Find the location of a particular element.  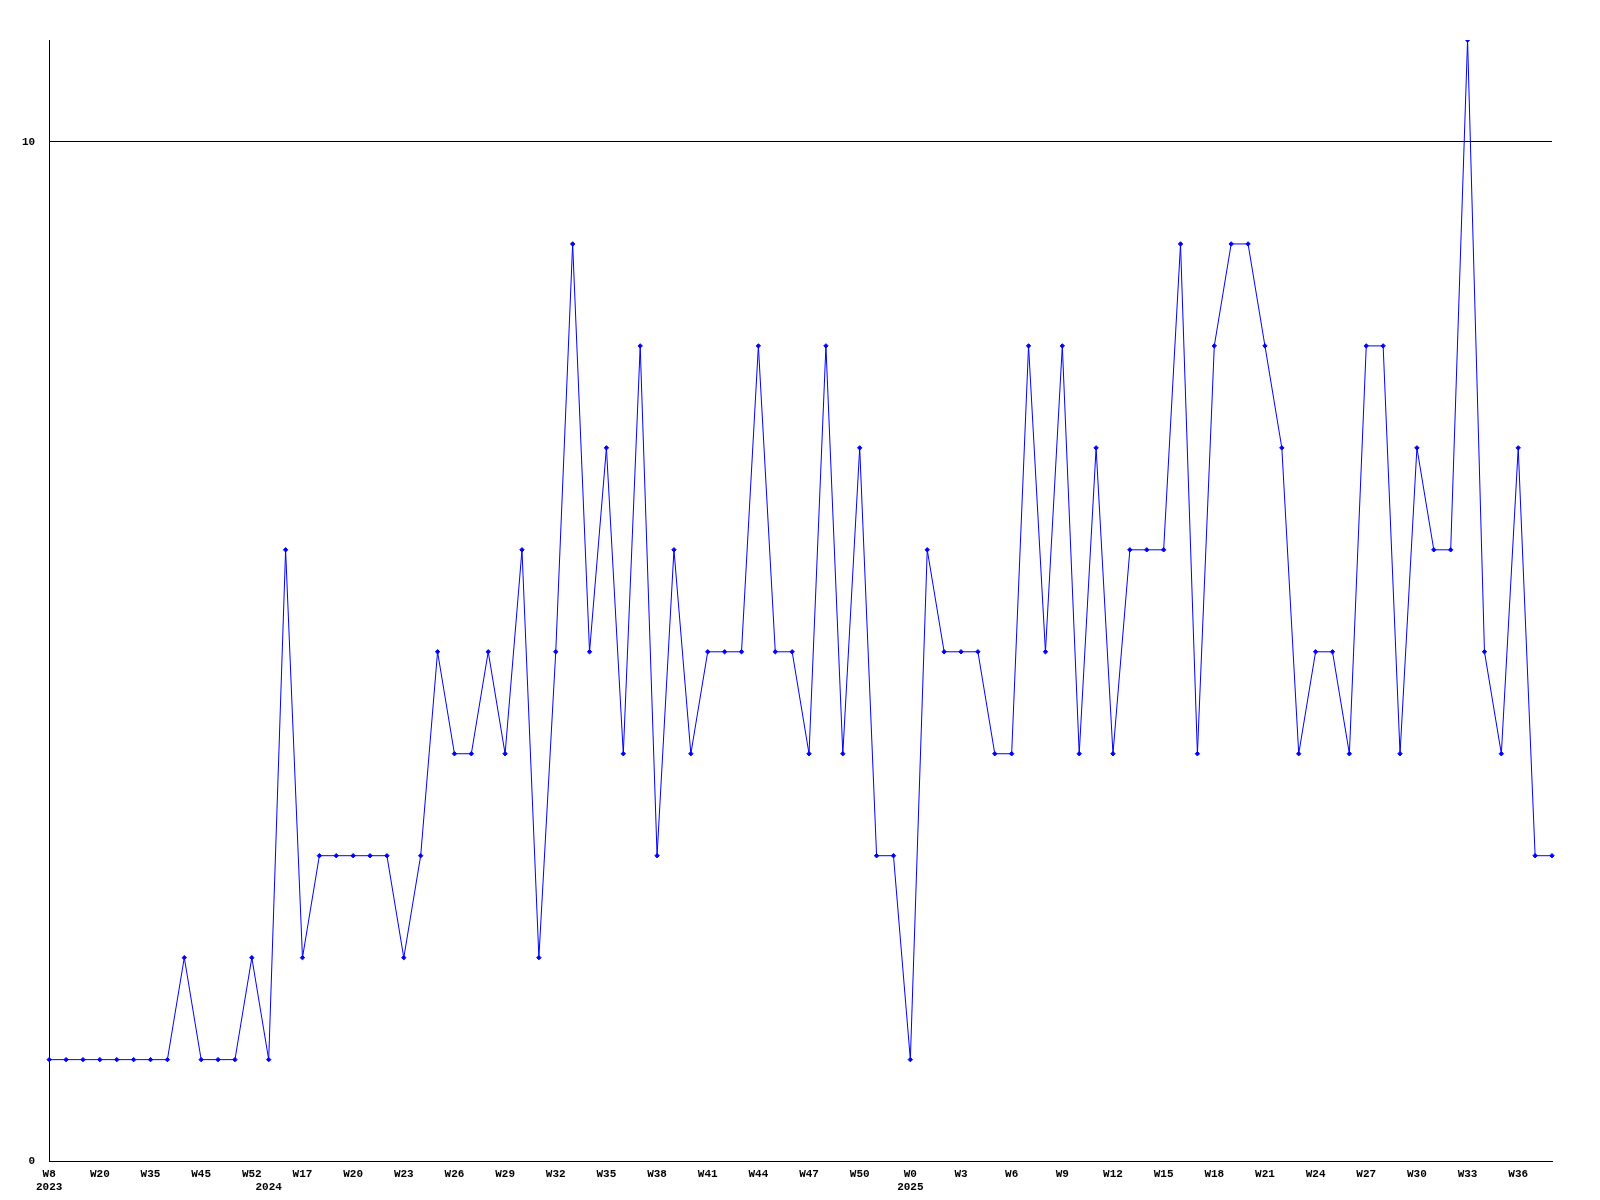

x-tick-label: W44 is located at coordinates (758, 1173).